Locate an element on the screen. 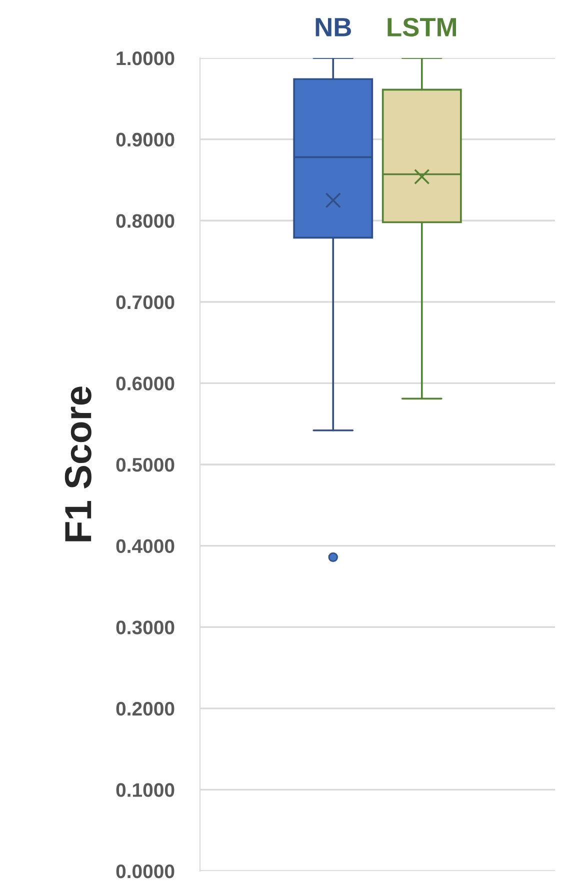  y-tick-label: 0.4000 is located at coordinates (145, 546).